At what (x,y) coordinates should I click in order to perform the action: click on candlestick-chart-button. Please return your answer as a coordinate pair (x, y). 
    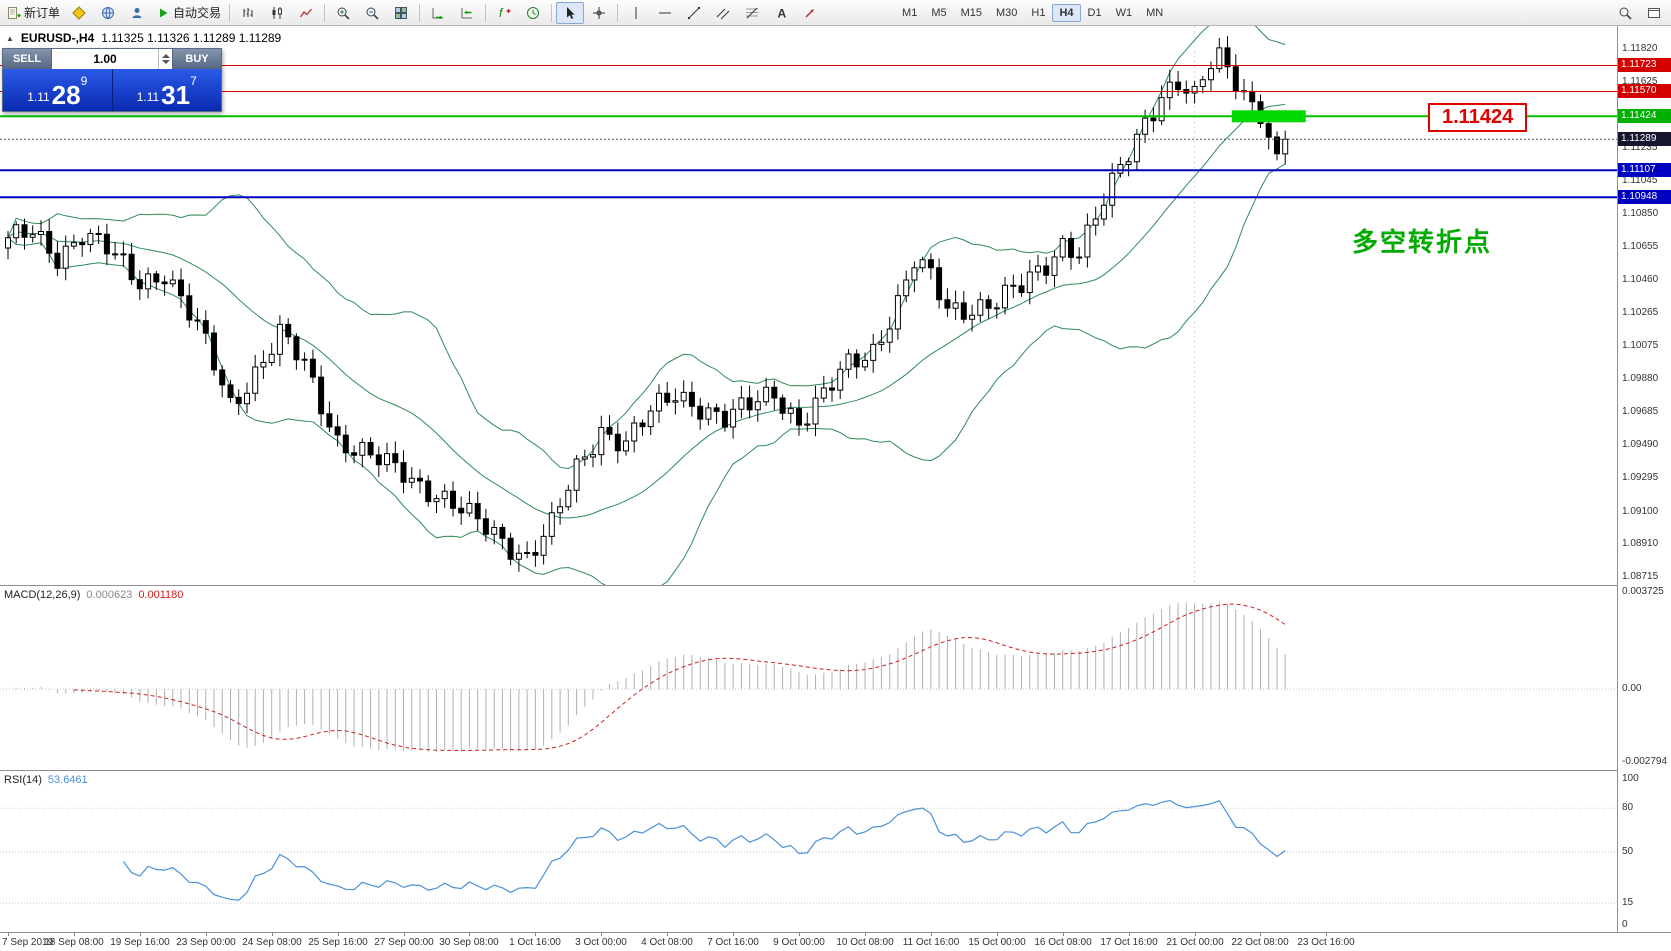
    Looking at the image, I should click on (277, 13).